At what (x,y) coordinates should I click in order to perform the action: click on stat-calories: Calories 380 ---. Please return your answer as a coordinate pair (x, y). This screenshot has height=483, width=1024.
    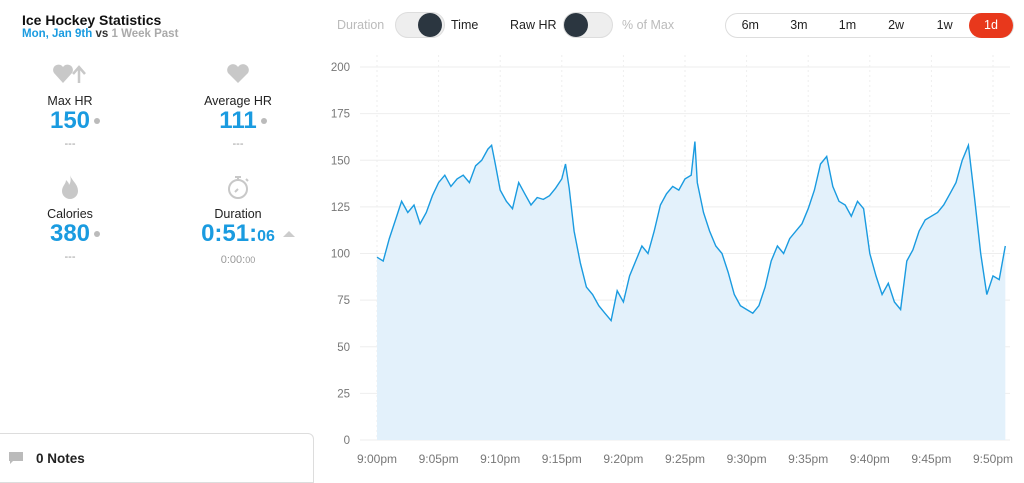
    Looking at the image, I should click on (70, 219).